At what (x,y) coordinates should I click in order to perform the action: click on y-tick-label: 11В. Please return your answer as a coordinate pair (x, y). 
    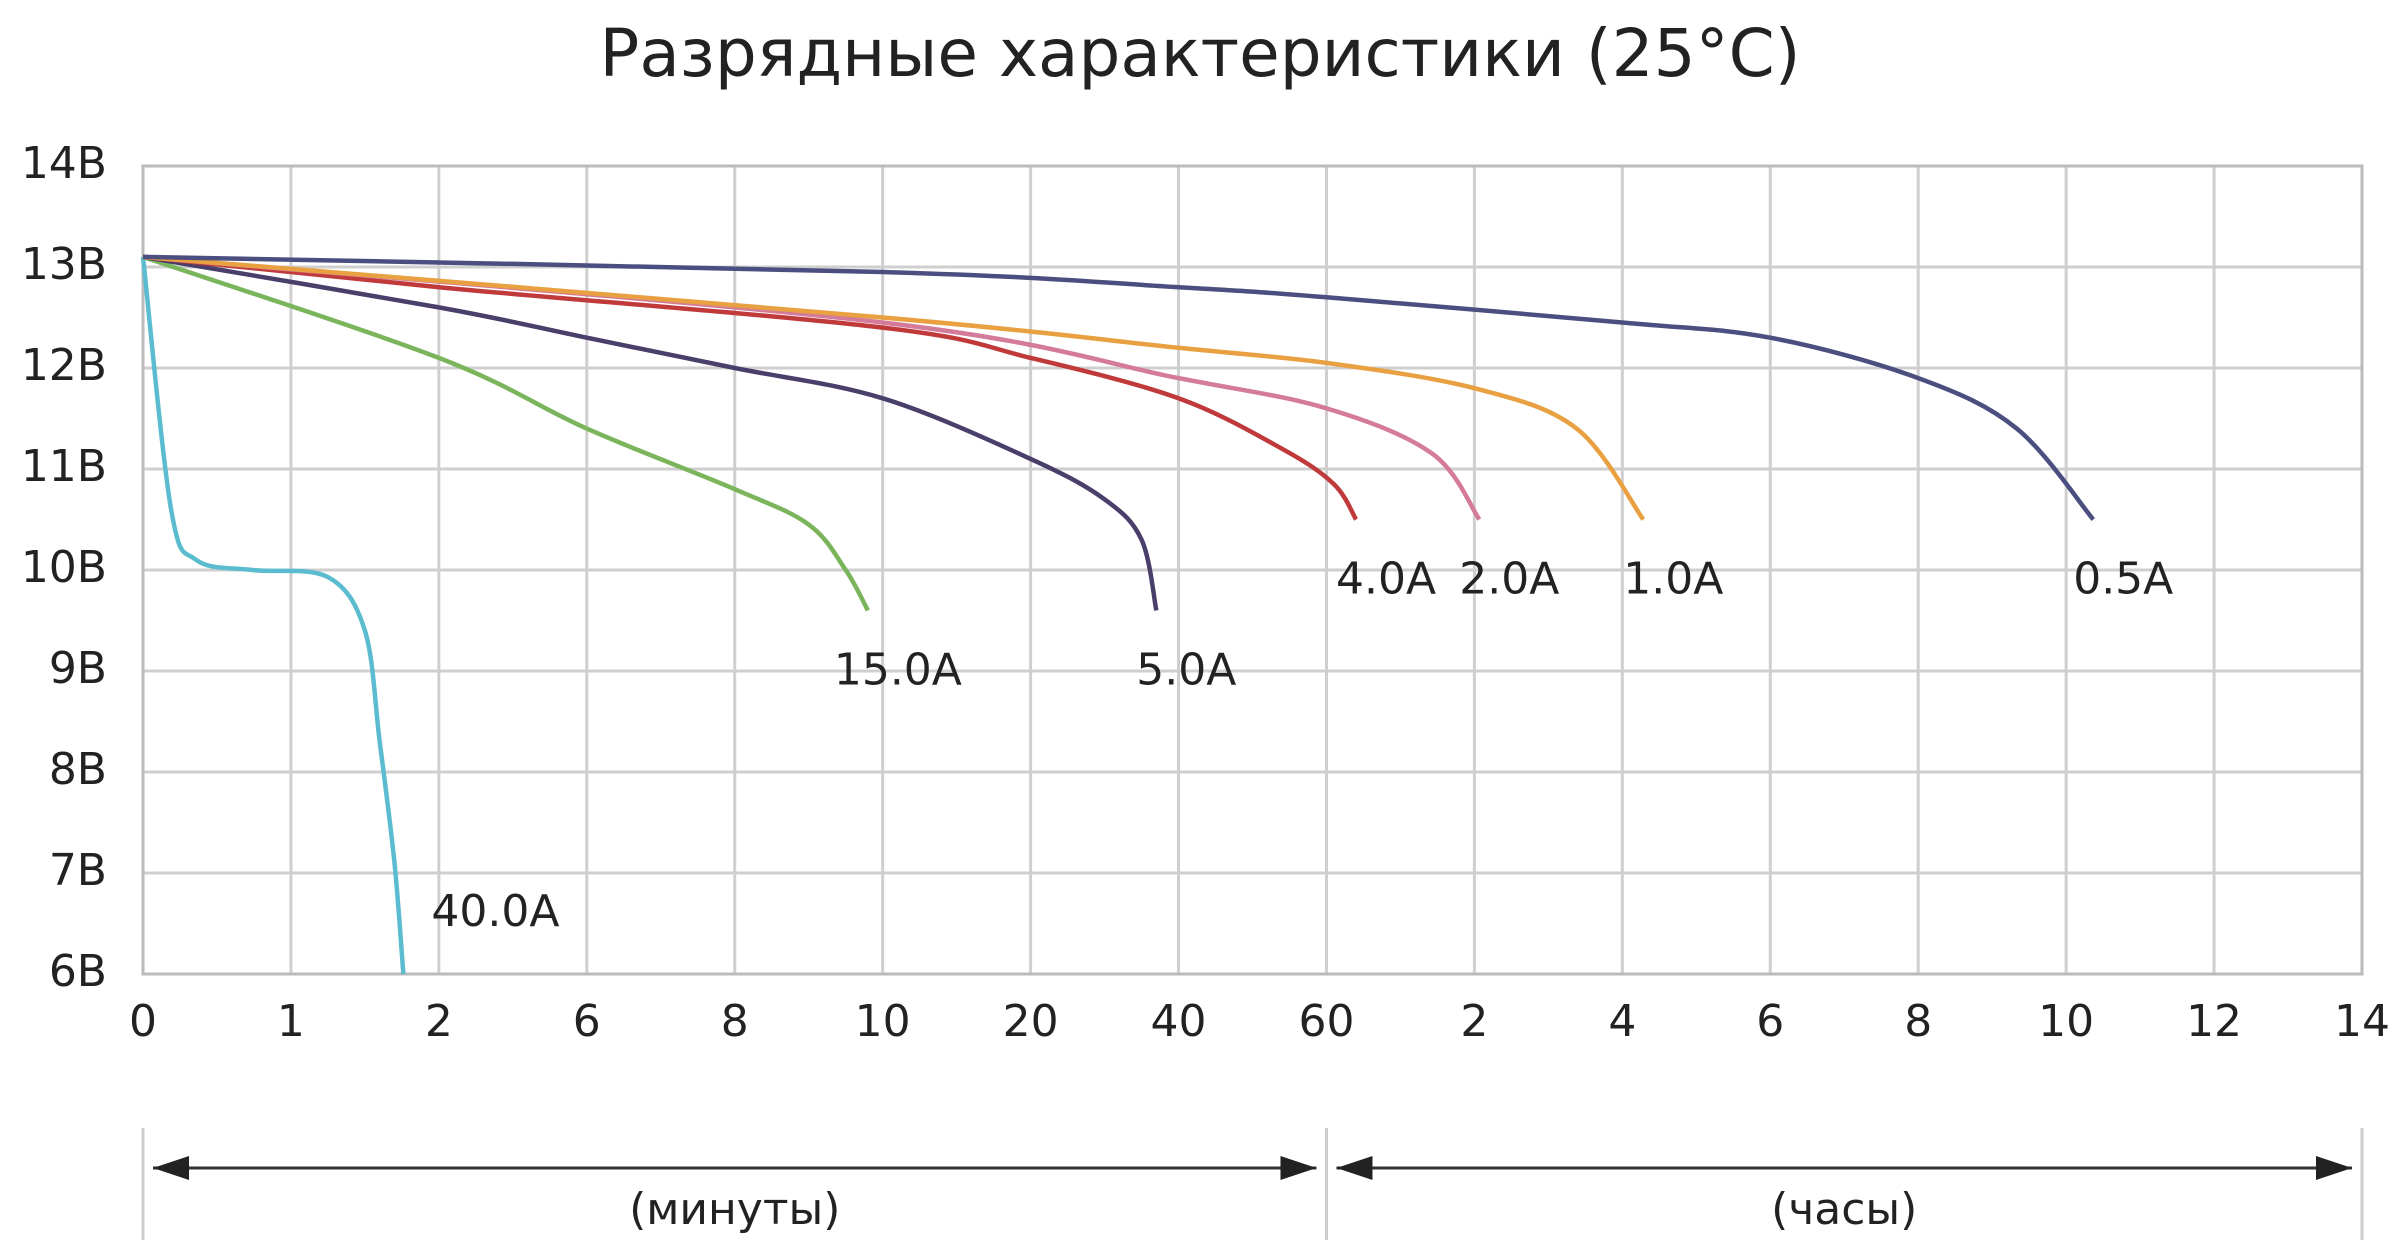
    Looking at the image, I should click on (64, 466).